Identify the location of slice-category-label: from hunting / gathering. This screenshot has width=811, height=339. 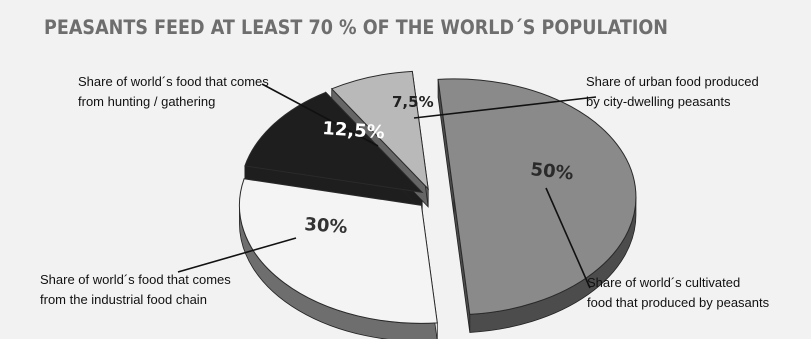
(146, 101).